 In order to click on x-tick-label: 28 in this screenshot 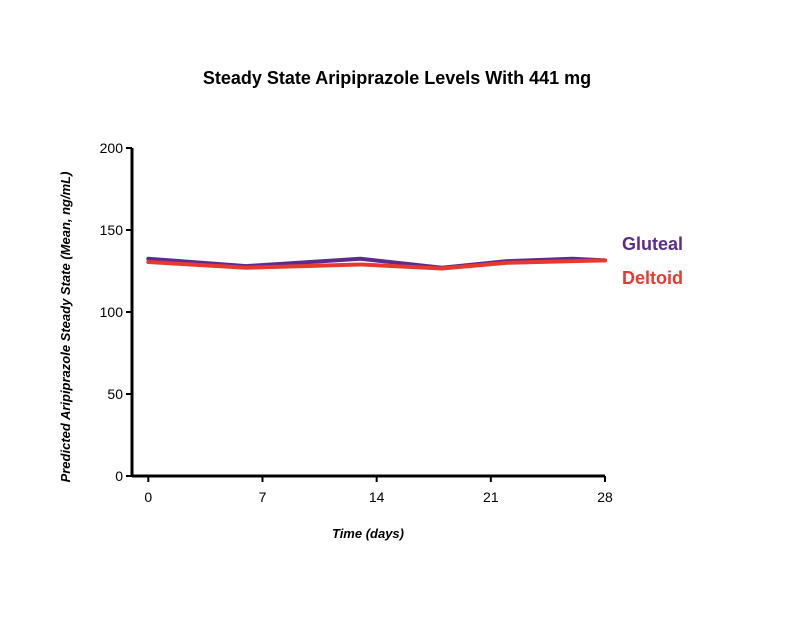, I will do `click(605, 497)`.